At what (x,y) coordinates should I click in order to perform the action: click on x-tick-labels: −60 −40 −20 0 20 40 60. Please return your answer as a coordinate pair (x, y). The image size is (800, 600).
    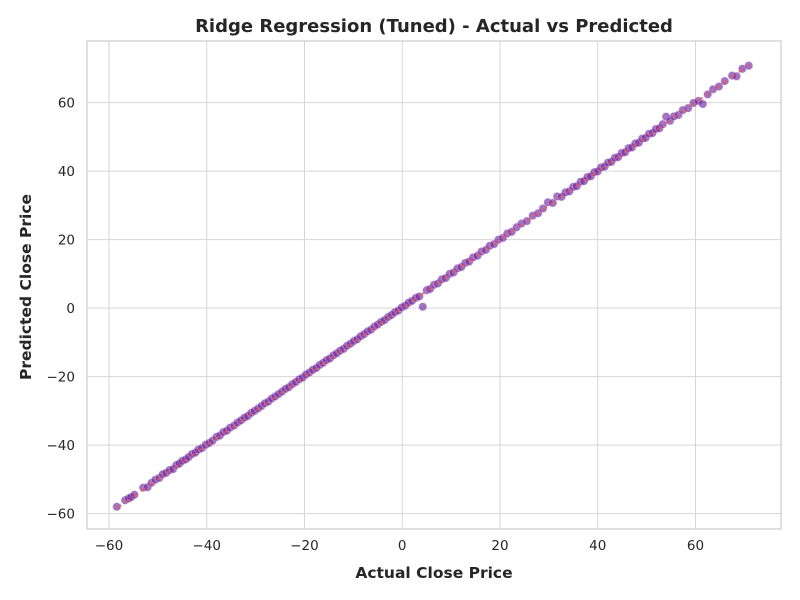
    Looking at the image, I should click on (399, 546).